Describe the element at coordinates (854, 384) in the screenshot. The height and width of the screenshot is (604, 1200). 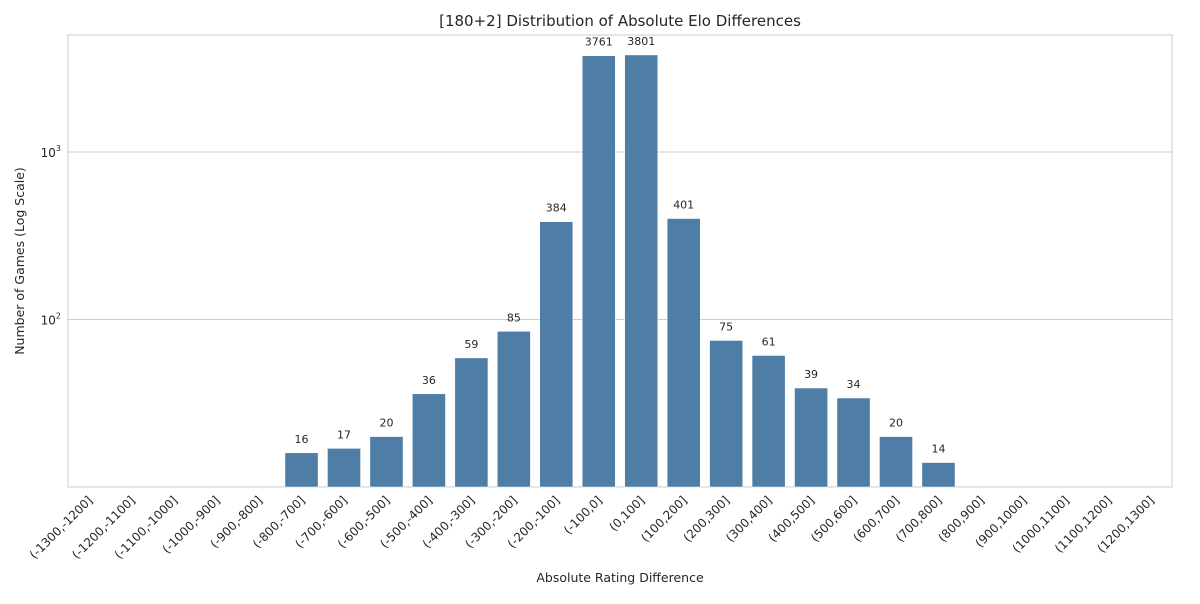
I see `bar-value-label: 34` at that location.